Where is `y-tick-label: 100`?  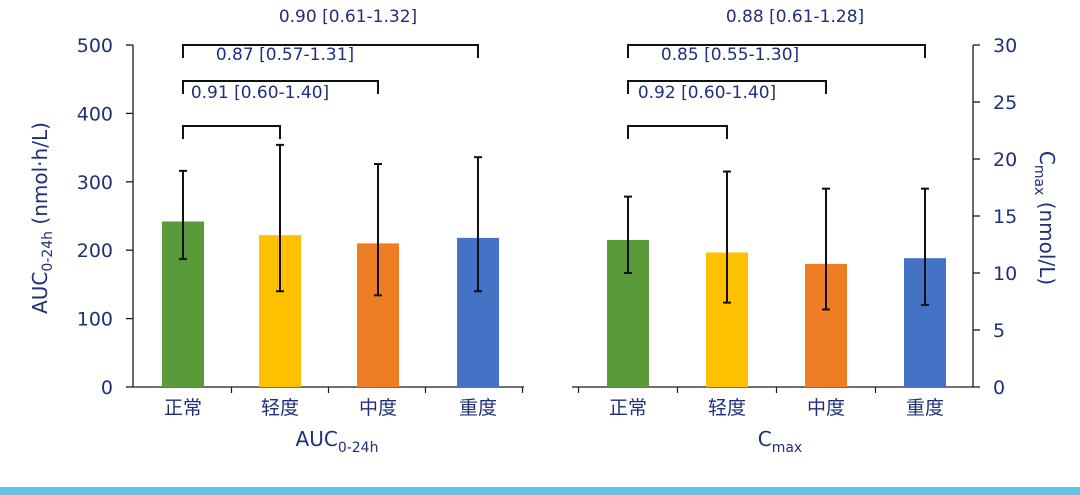 y-tick-label: 100 is located at coordinates (95, 320).